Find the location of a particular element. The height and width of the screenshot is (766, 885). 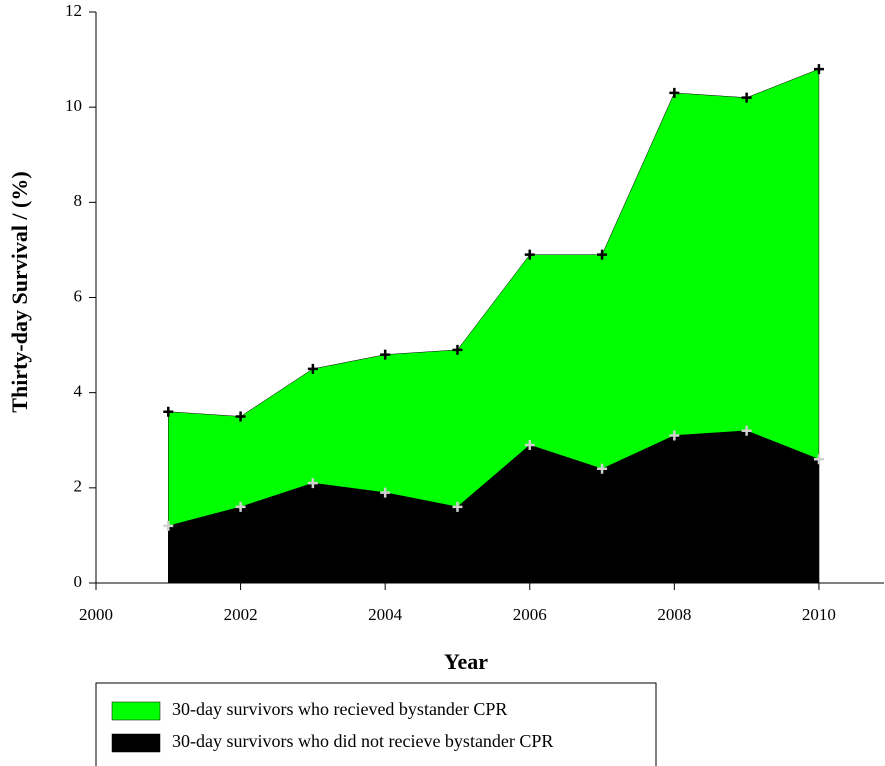

y-tick-label: 0 is located at coordinates (78, 581).